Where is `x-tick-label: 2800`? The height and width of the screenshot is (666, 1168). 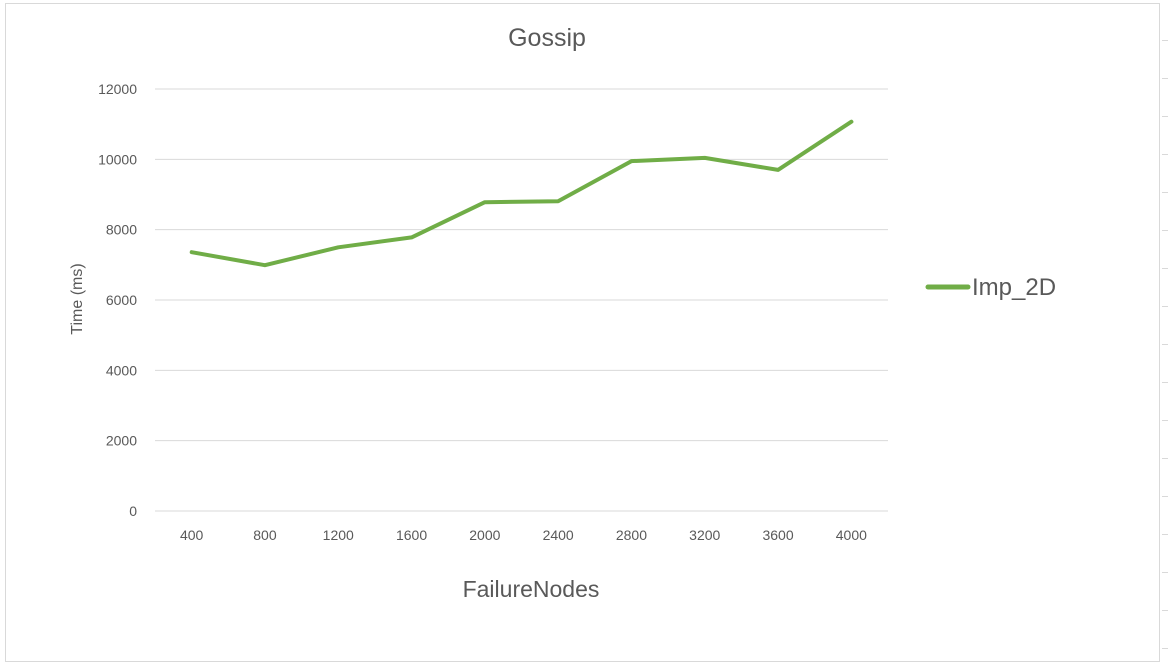
x-tick-label: 2800 is located at coordinates (631, 535).